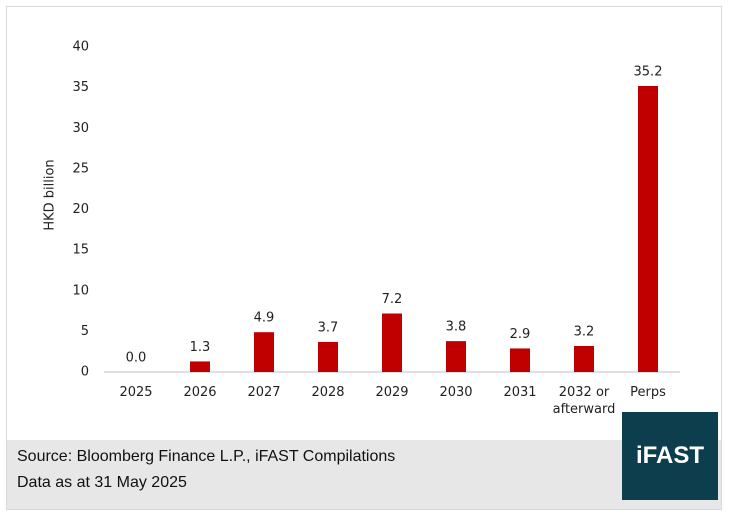 This screenshot has height=522, width=730. What do you see at coordinates (392, 299) in the screenshot?
I see `data-label: 7.2` at bounding box center [392, 299].